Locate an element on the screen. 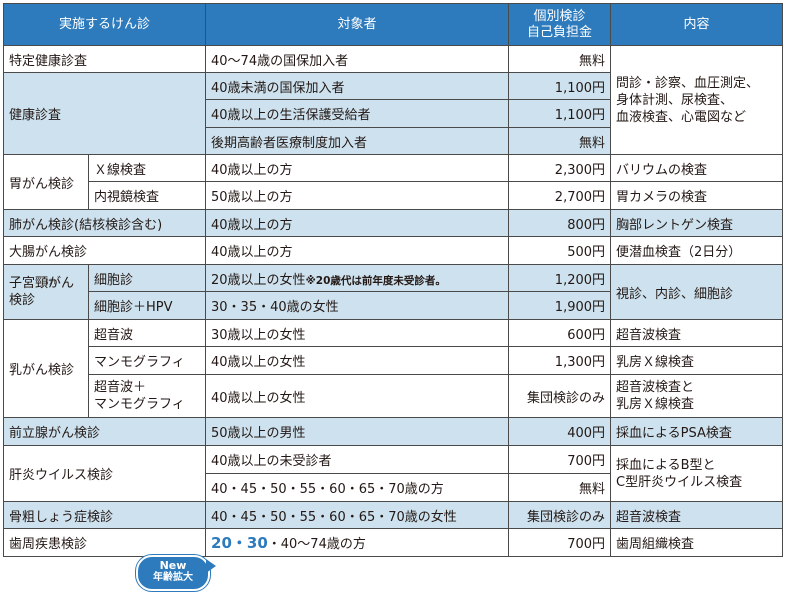  table-row: 前立腺がん検診 50歳以上の男性 400円 採血によるPSA検査 is located at coordinates (393, 431).